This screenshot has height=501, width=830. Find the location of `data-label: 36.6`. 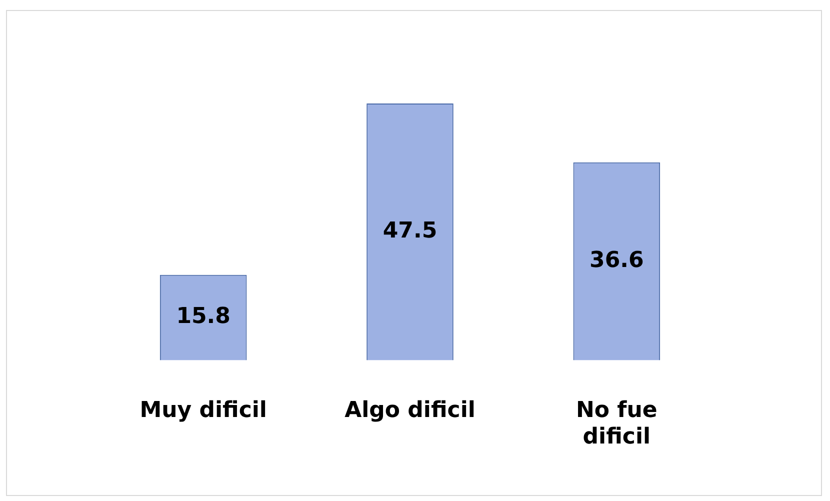

data-label: 36.6 is located at coordinates (617, 261).